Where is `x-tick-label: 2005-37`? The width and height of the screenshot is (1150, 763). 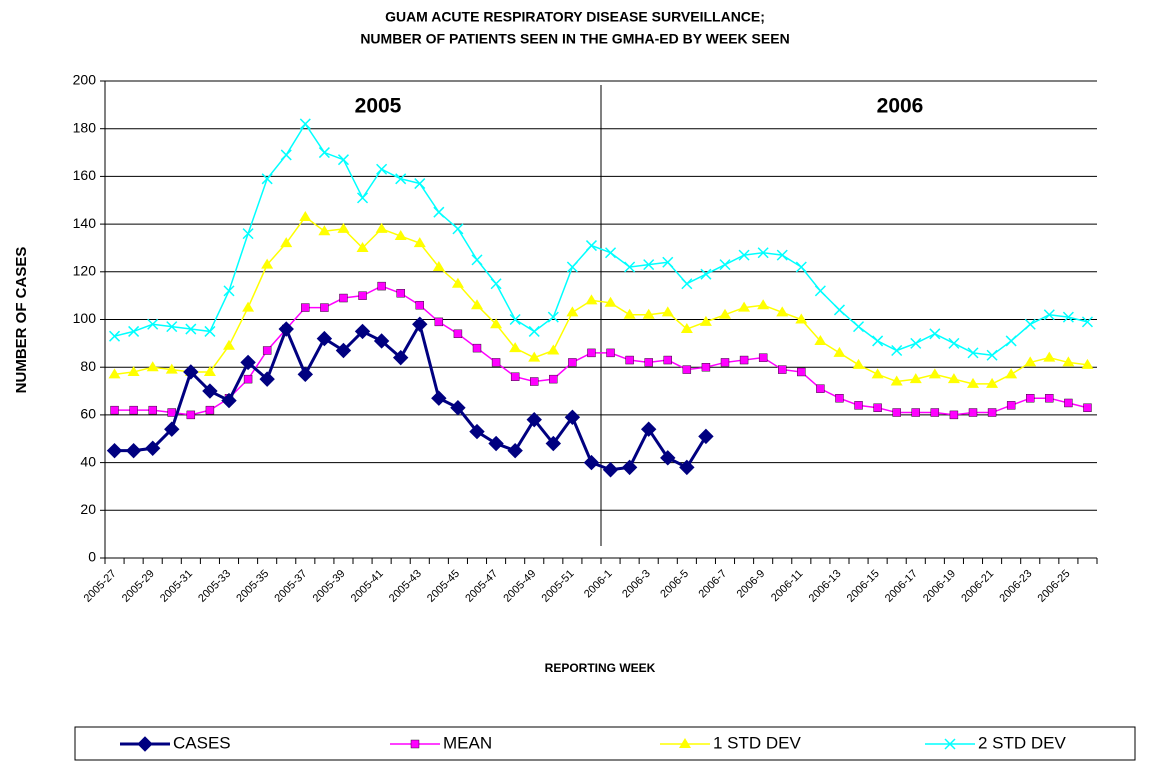 x-tick-label: 2005-37 is located at coordinates (290, 586).